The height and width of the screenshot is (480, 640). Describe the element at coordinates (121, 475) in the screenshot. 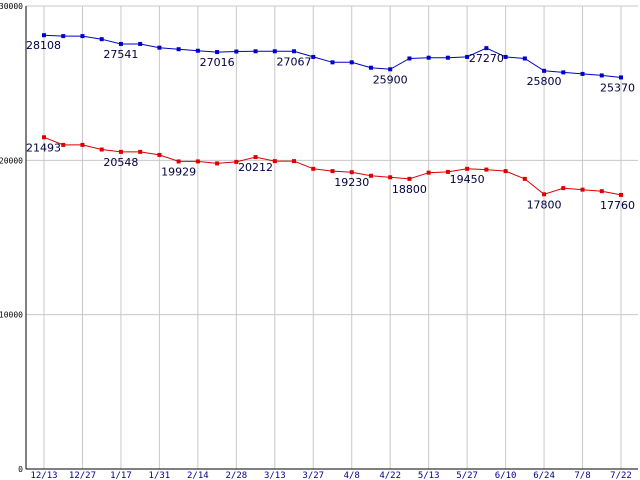

I see `x-tick-label: 1/17` at that location.